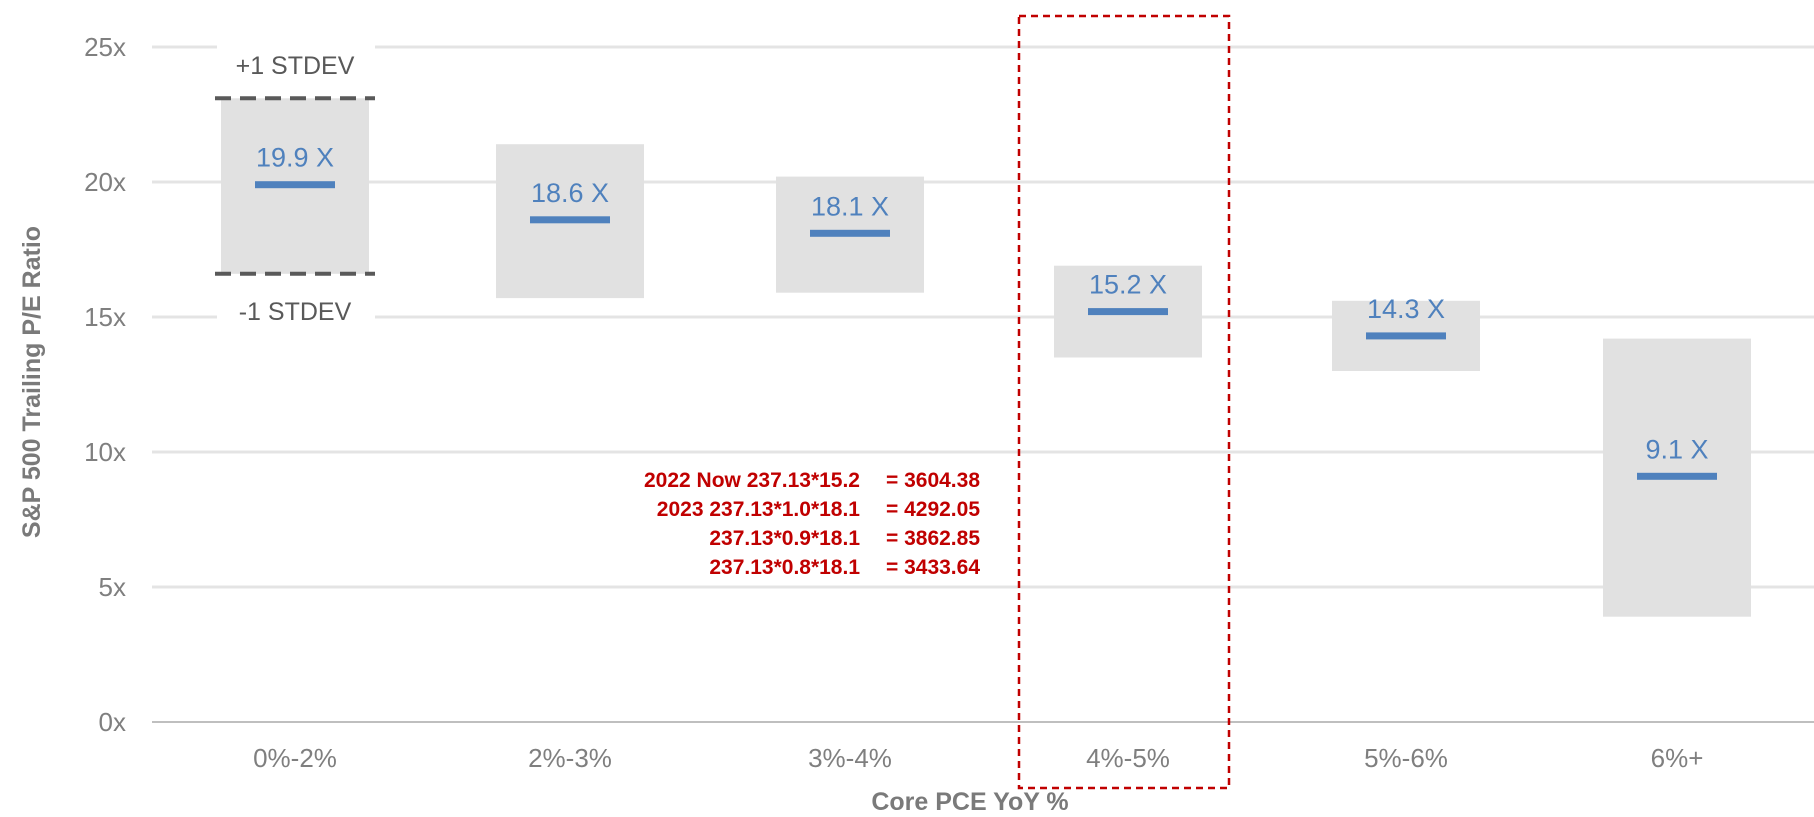 The height and width of the screenshot is (817, 1814). I want to click on upper-stdev-label-bg, so click(296, 63).